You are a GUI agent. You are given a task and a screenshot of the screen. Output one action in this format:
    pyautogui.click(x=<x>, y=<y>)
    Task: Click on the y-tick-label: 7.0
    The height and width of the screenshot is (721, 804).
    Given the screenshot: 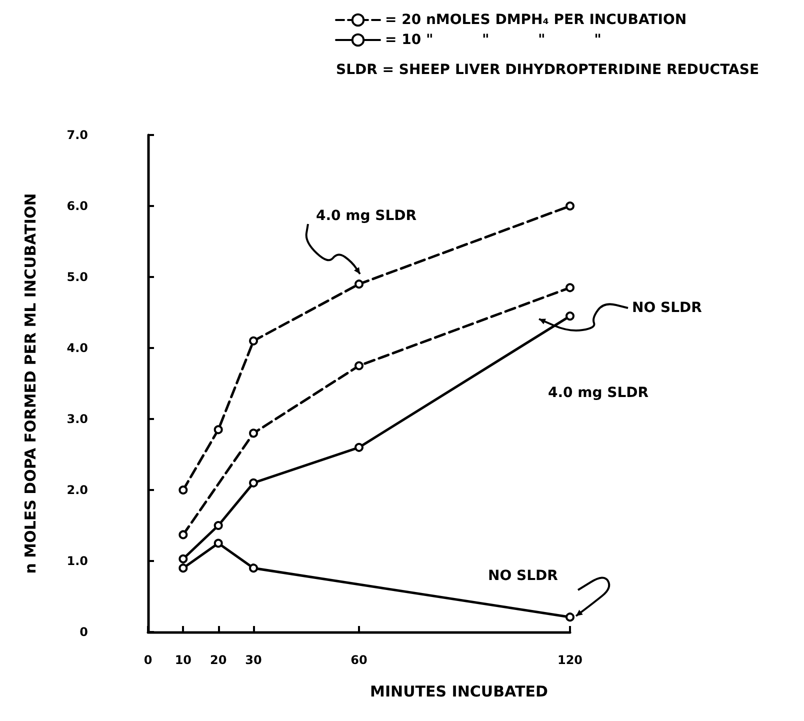 What is the action you would take?
    pyautogui.click(x=77, y=135)
    